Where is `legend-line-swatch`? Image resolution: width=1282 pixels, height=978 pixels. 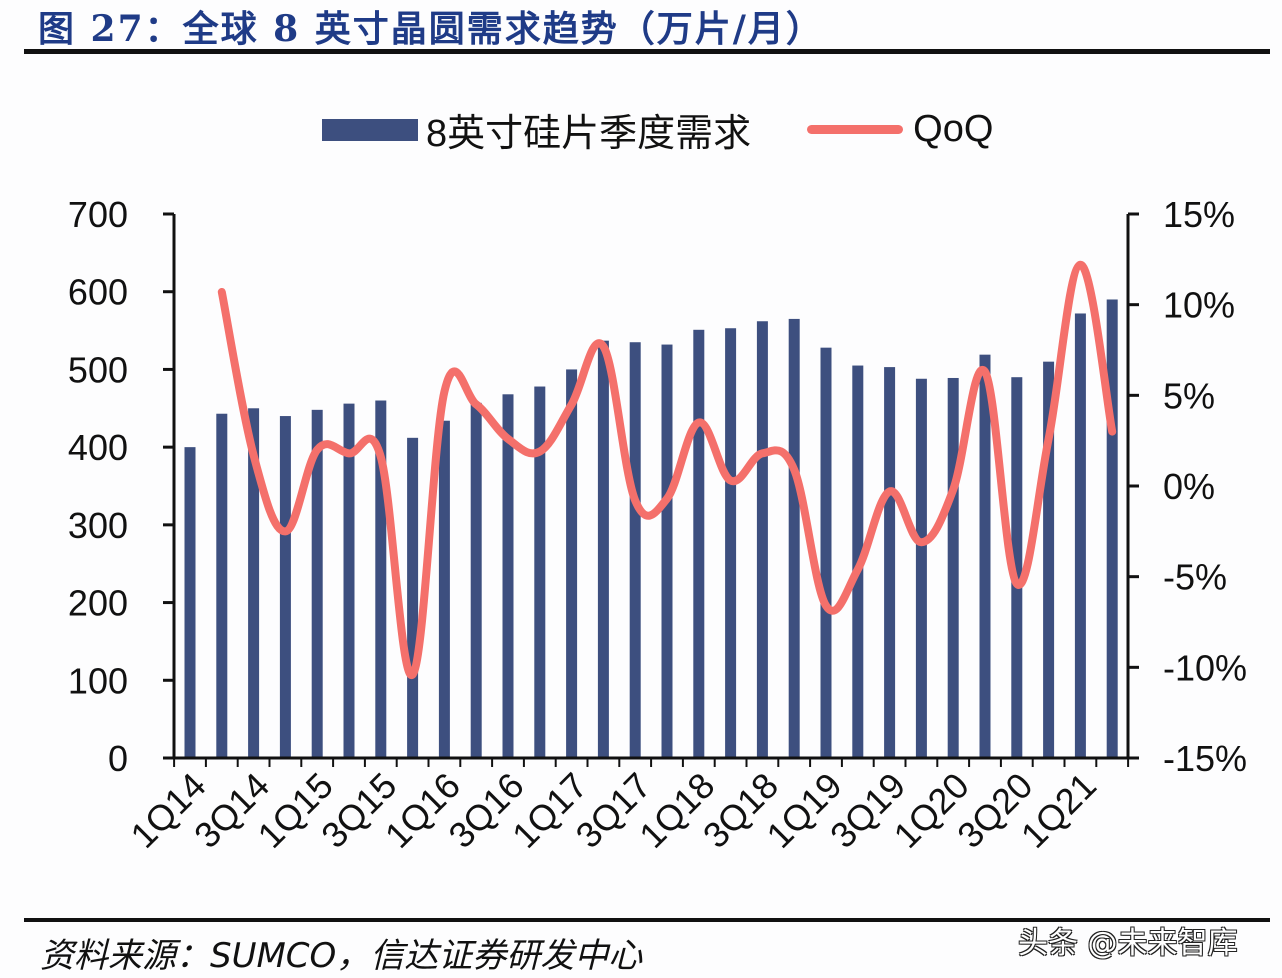
legend-line-swatch is located at coordinates (855, 129).